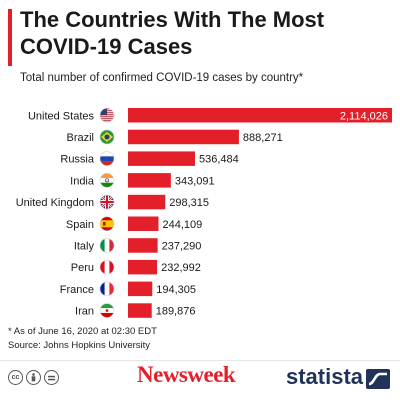  What do you see at coordinates (176, 290) in the screenshot?
I see `value-label-france: 194,305` at bounding box center [176, 290].